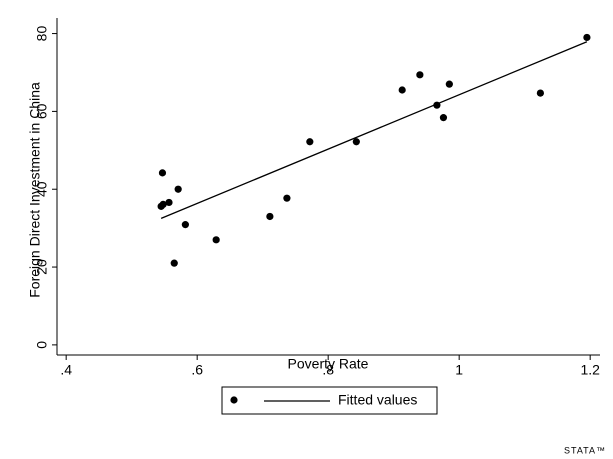 This screenshot has height=459, width=613. What do you see at coordinates (42, 267) in the screenshot?
I see `y-tick-label: 20` at bounding box center [42, 267].